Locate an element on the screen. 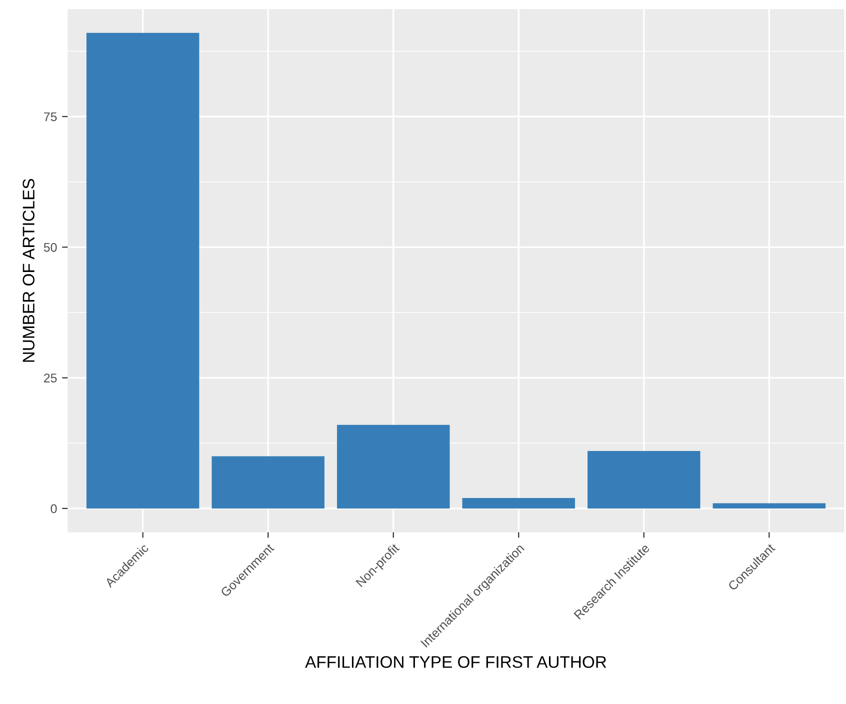 Image resolution: width=846 pixels, height=704 pixels. y-tick-label: 0 is located at coordinates (53, 509).